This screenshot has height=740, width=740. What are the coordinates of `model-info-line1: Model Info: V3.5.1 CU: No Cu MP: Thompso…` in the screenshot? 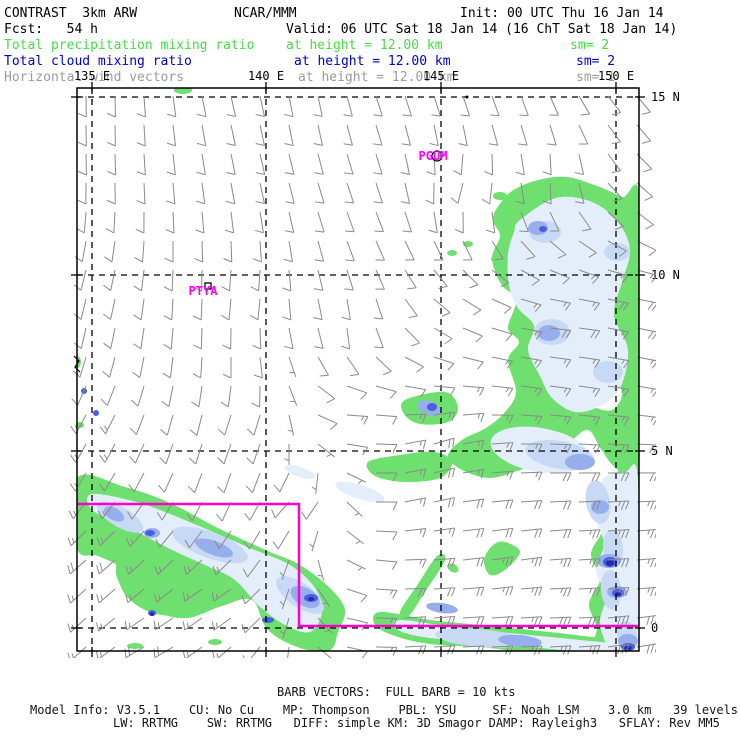 It's located at (385, 710).